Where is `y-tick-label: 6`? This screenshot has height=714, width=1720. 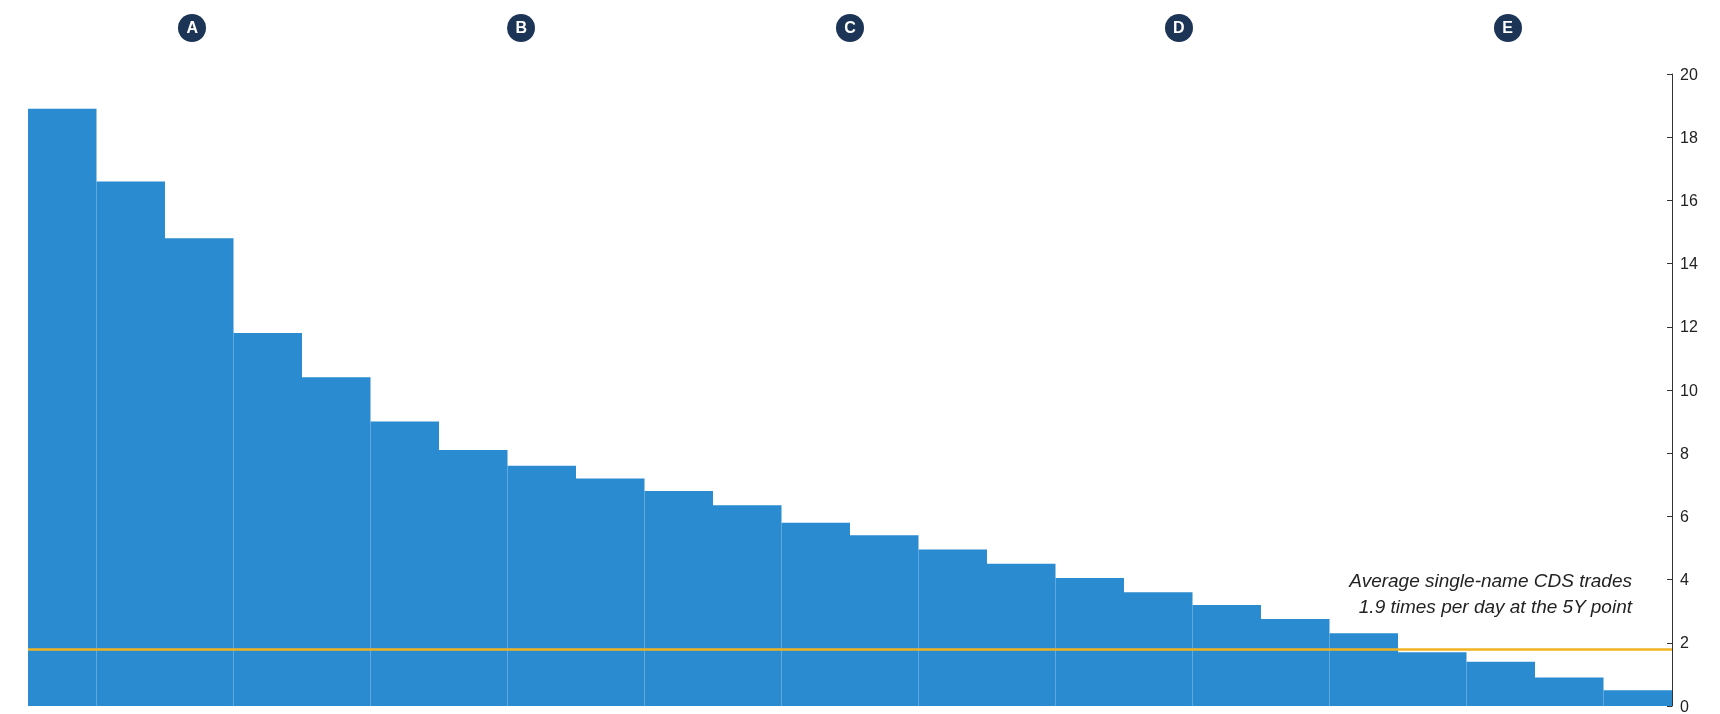
y-tick-label: 6 is located at coordinates (1684, 516).